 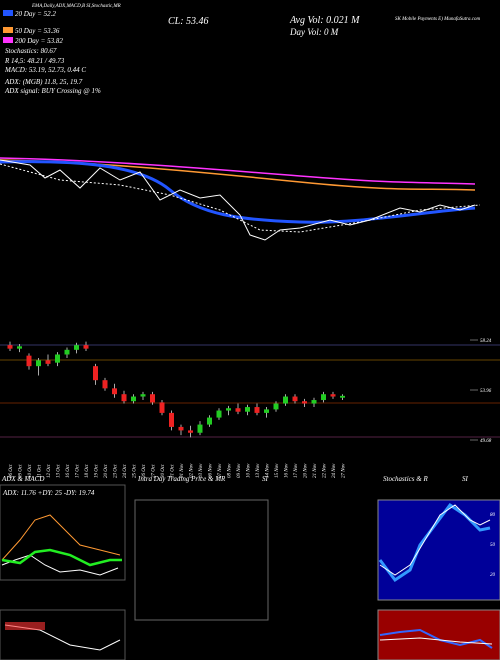 I want to click on stat: ADX: (MGB) 11.8, 25, 19.7, so click(x=43, y=82).